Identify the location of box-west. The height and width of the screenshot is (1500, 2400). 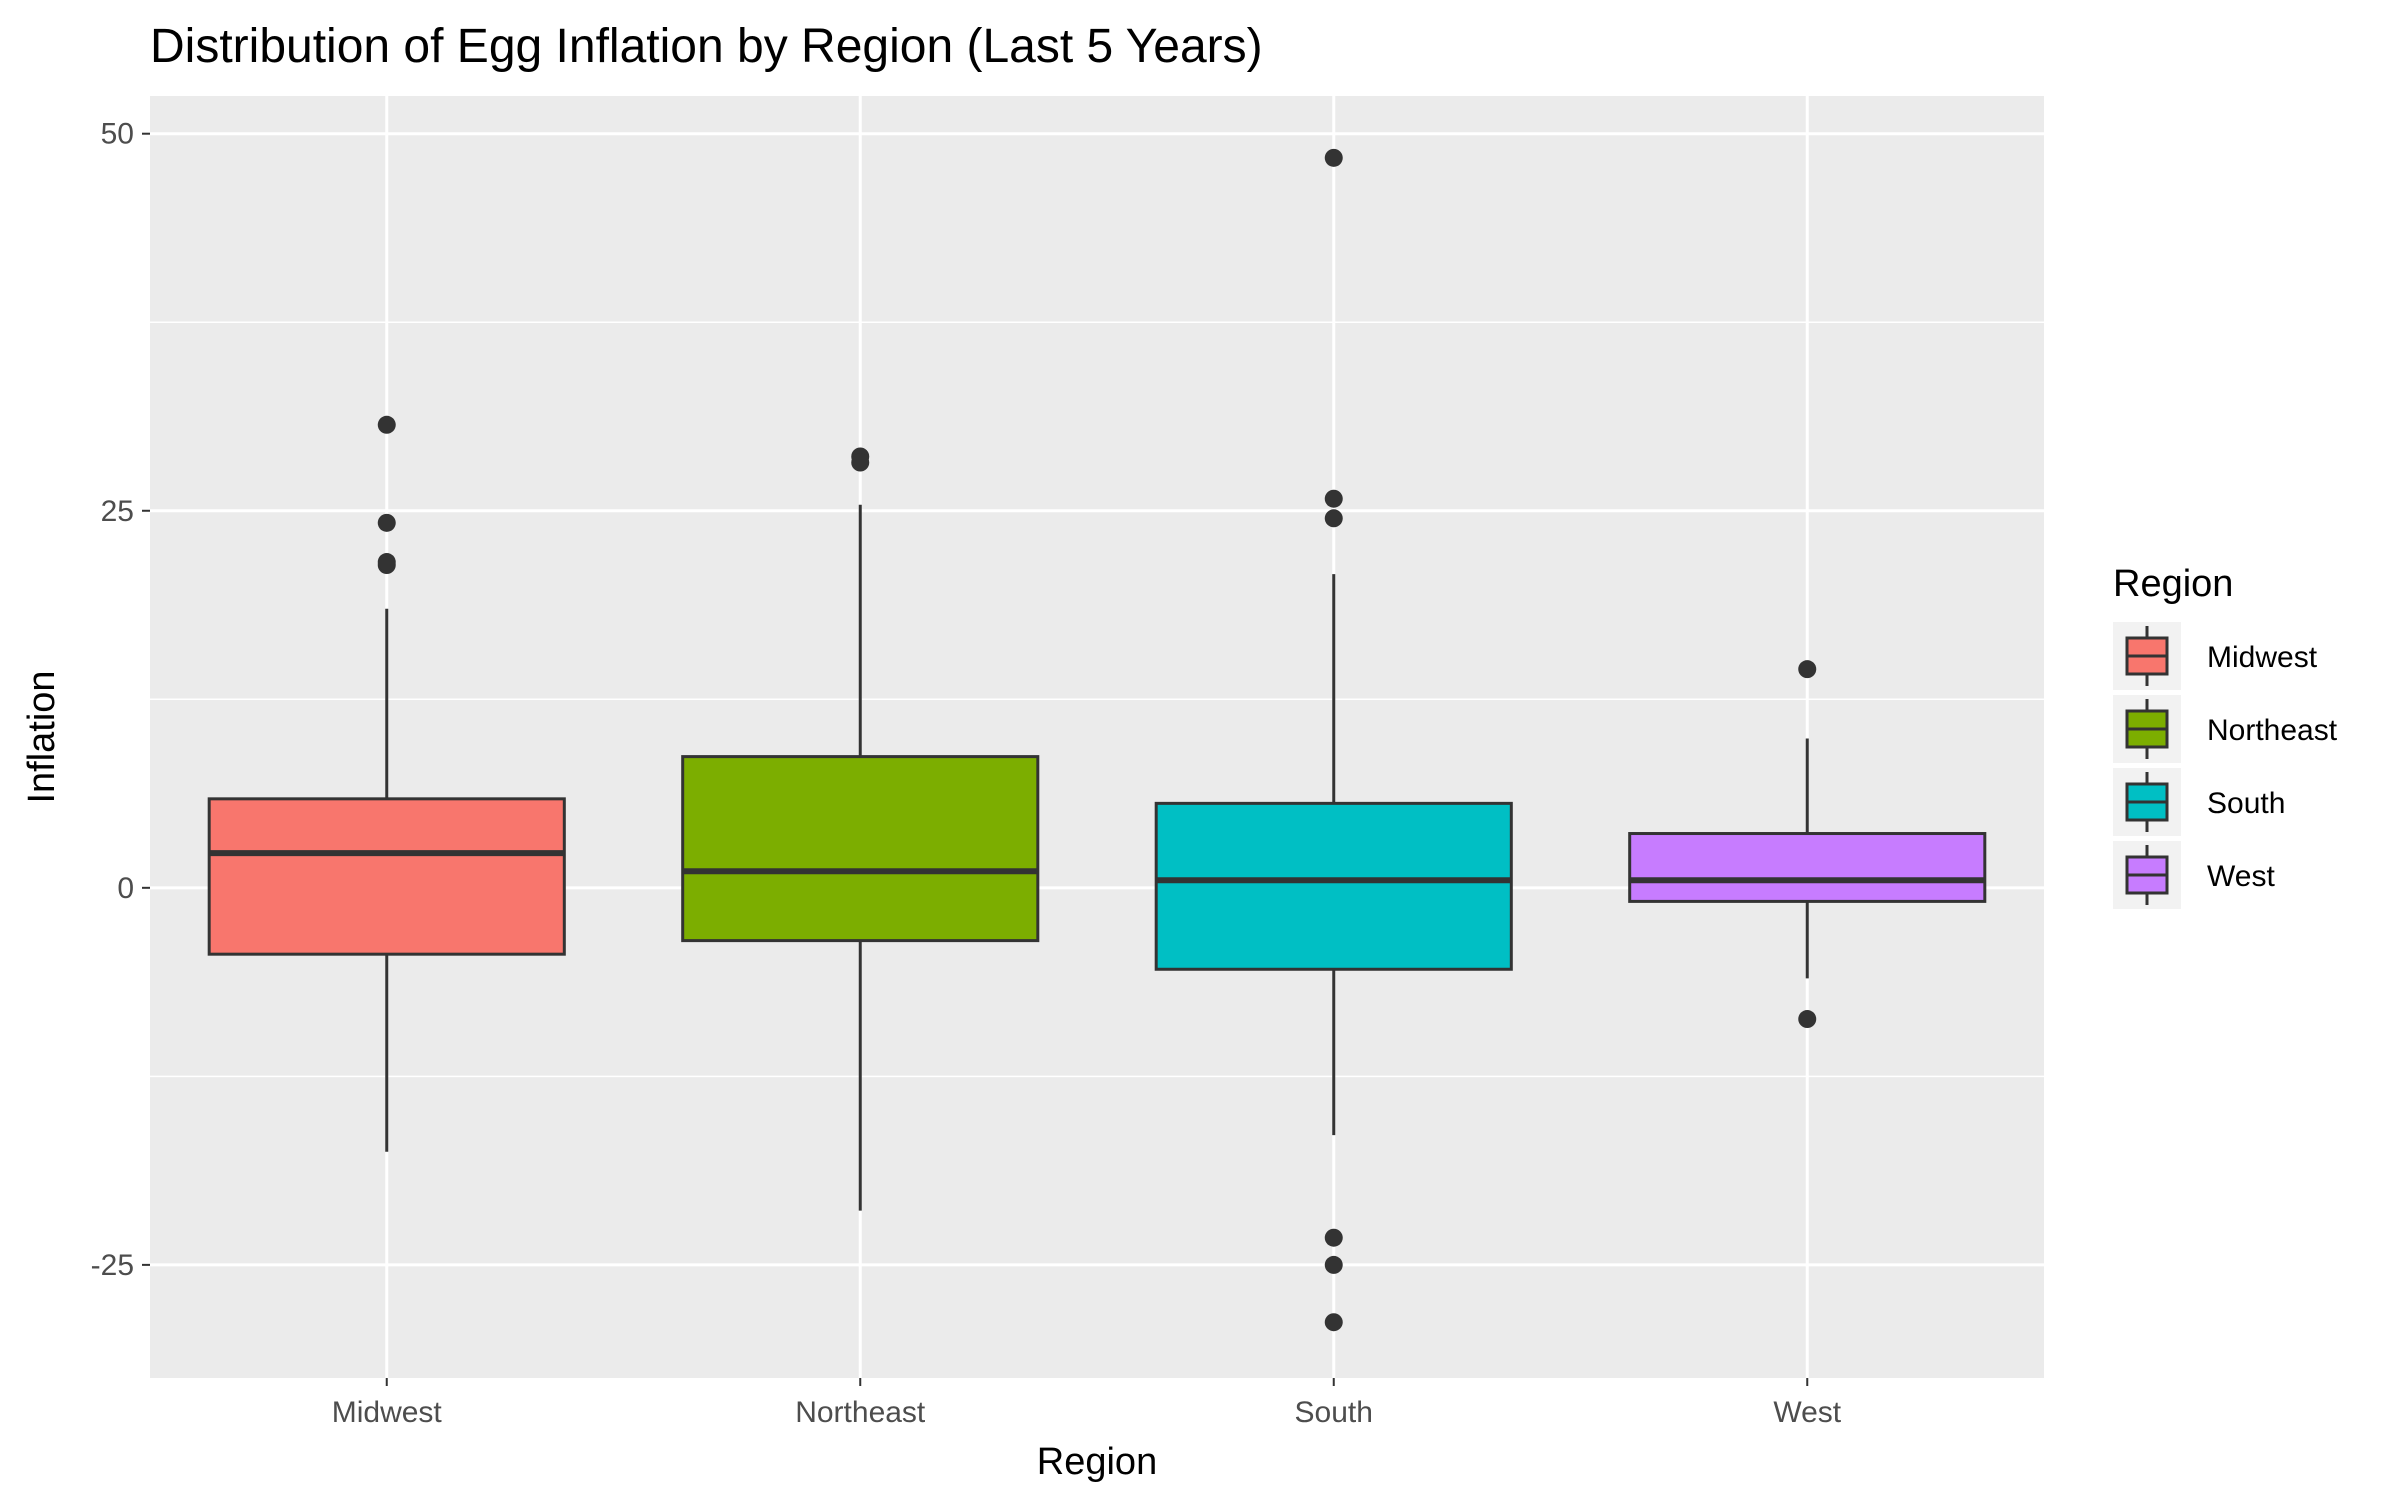
(1807, 844).